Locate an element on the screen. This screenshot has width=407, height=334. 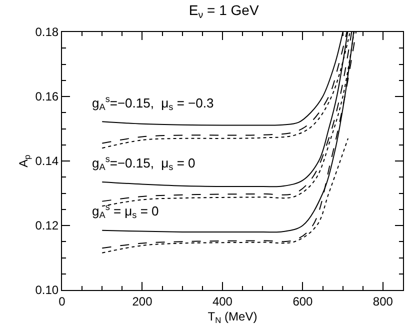
x-axis-title: T$_{N}$ (MeV) is located at coordinates (233, 317).